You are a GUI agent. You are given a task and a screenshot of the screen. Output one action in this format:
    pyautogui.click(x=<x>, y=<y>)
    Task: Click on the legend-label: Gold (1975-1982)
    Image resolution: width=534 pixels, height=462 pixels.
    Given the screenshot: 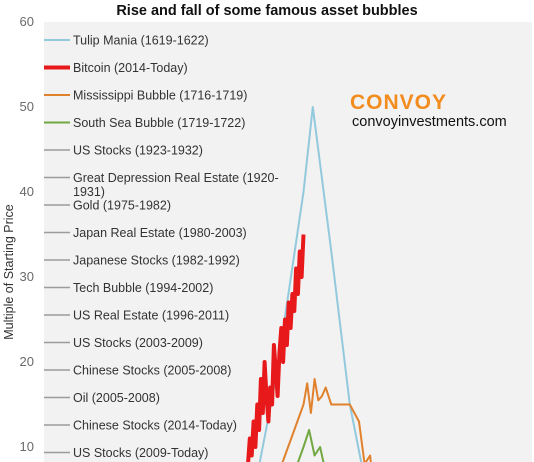 What is the action you would take?
    pyautogui.click(x=122, y=206)
    